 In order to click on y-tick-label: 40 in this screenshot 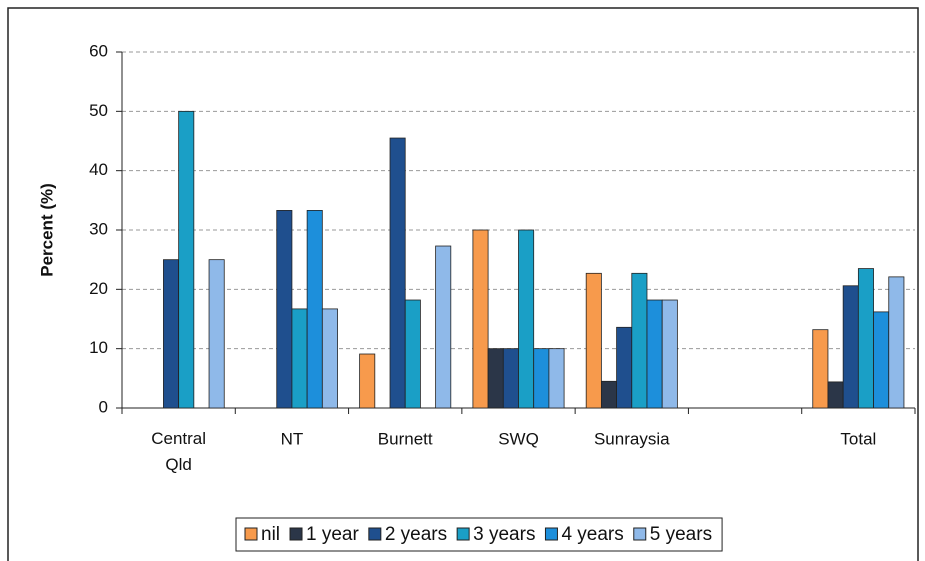, I will do `click(98, 169)`.